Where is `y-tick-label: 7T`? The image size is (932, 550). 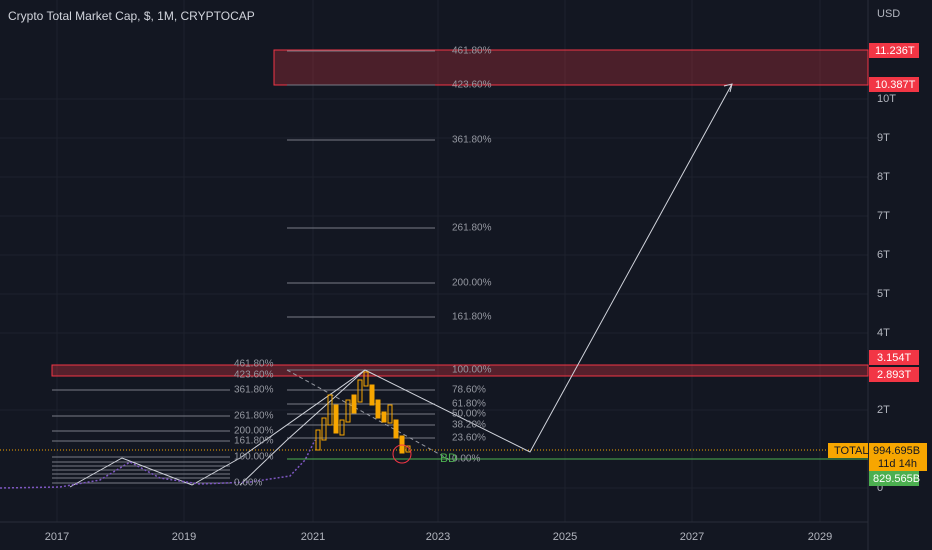 y-tick-label: 7T is located at coordinates (883, 216).